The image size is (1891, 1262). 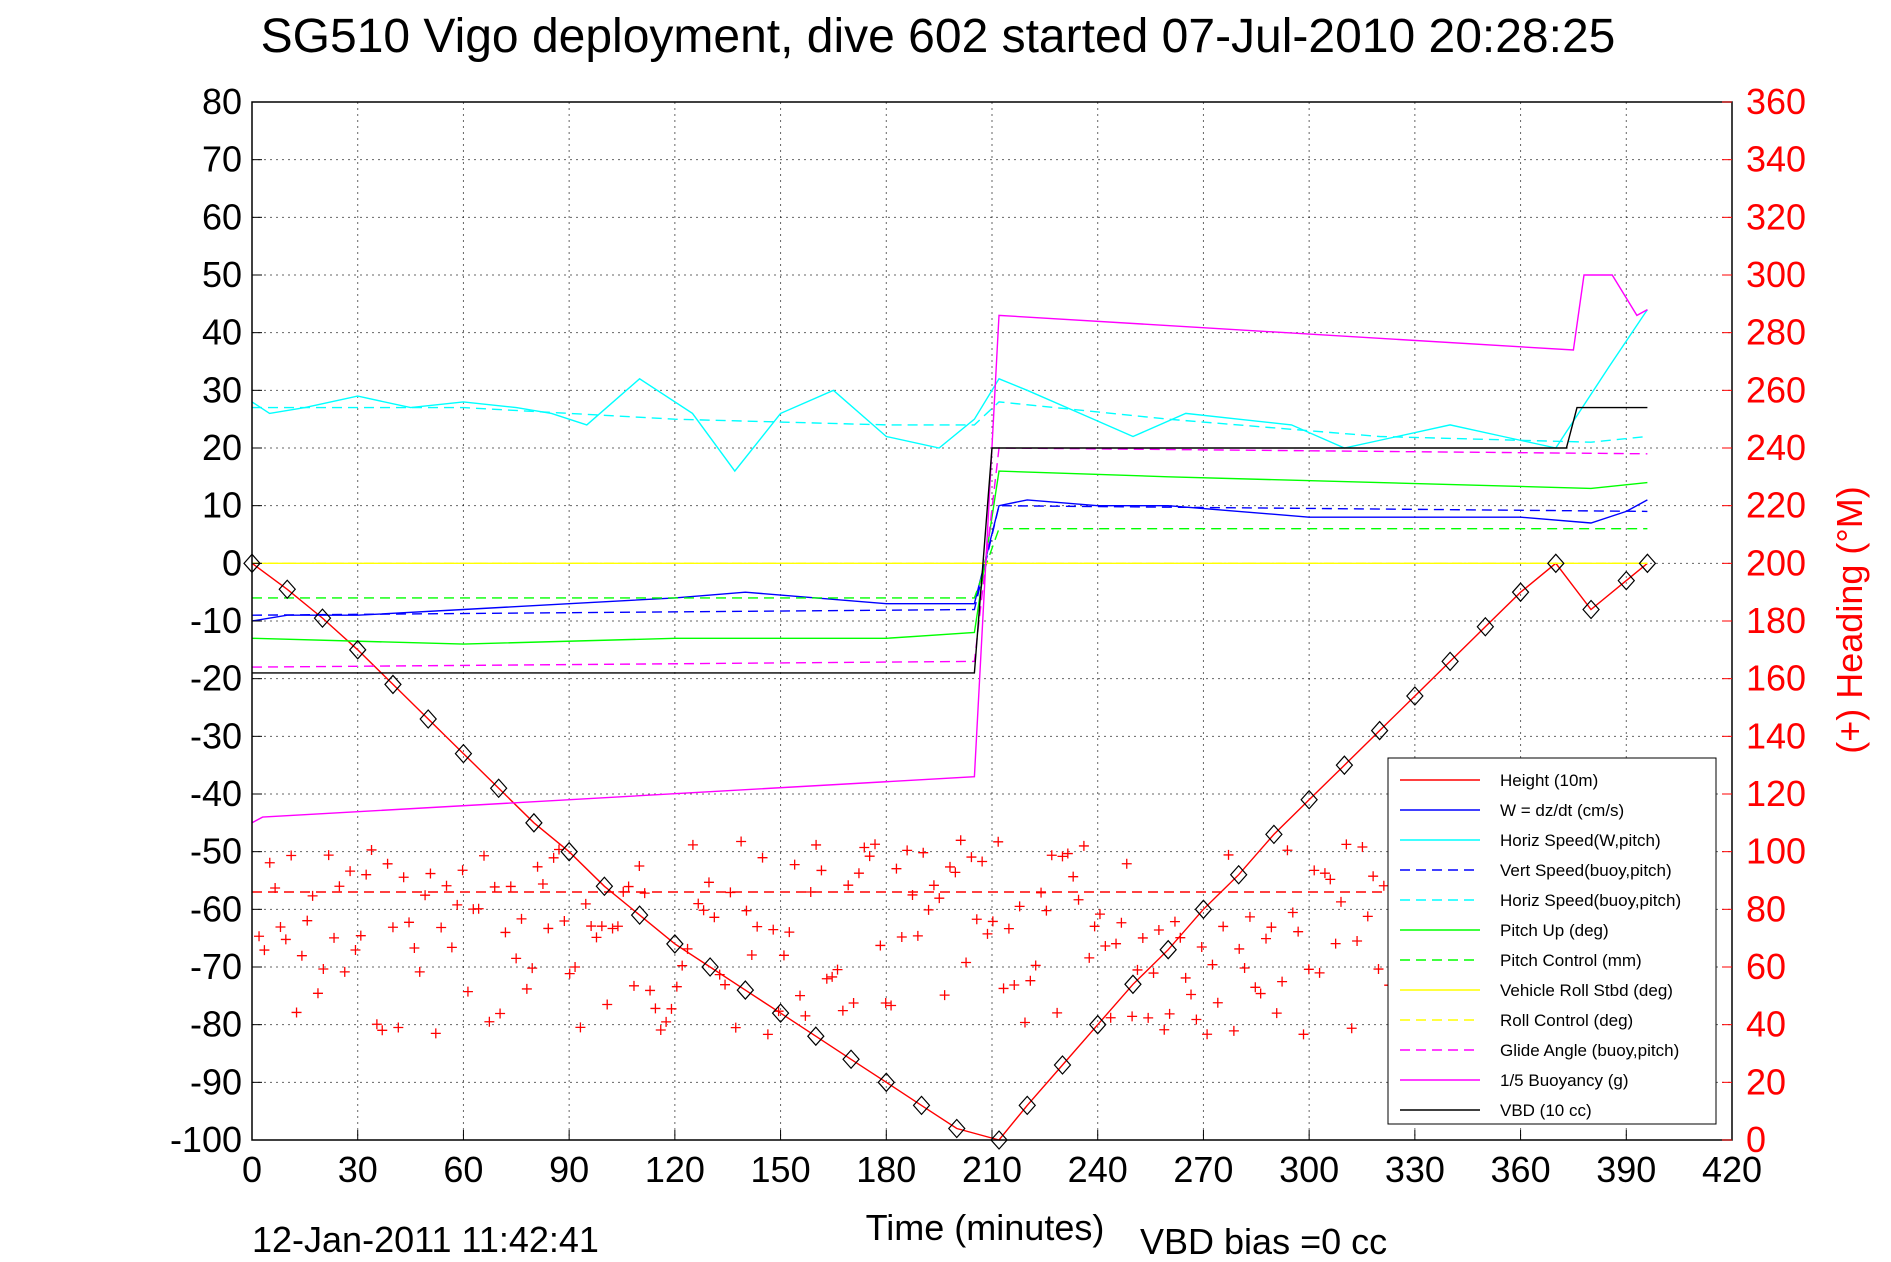 What do you see at coordinates (1552, 941) in the screenshot?
I see `legend-box` at bounding box center [1552, 941].